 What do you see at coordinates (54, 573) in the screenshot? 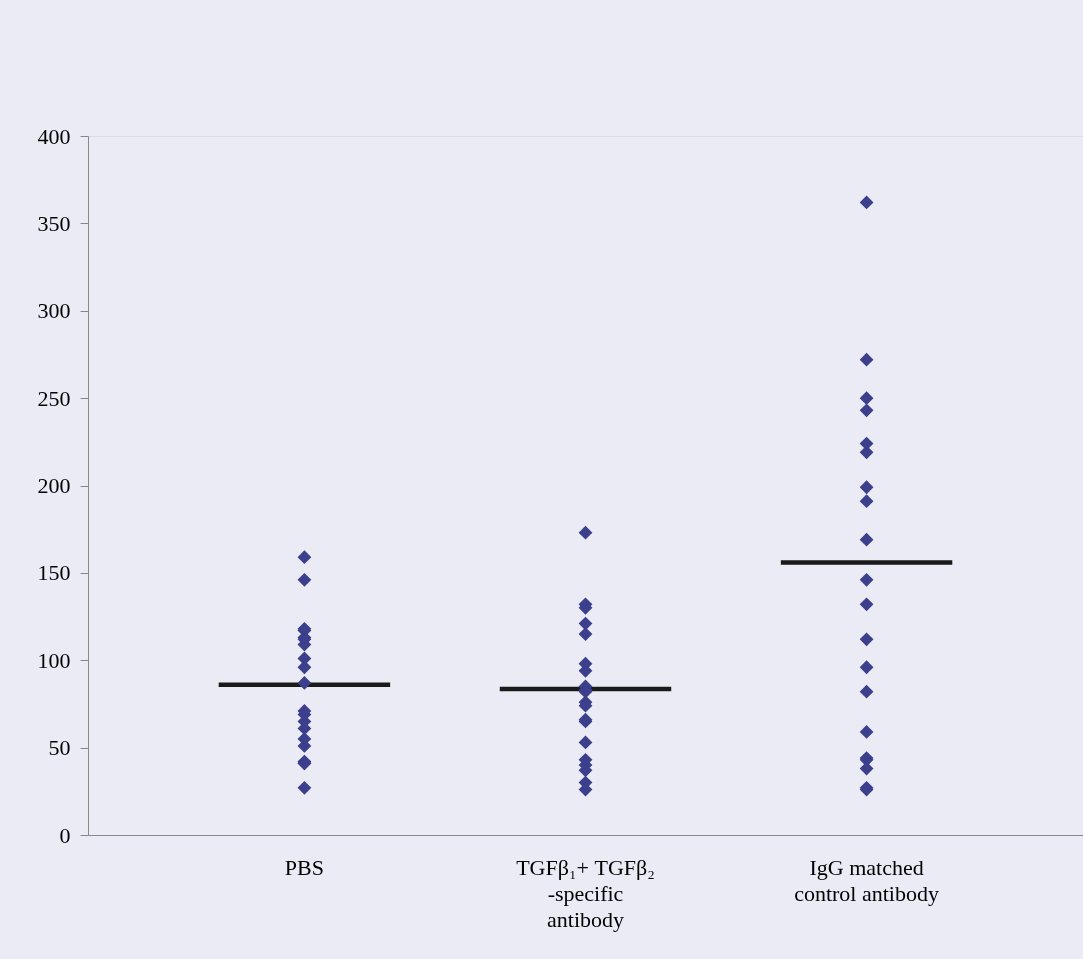
I see `y-tick-label: 150` at bounding box center [54, 573].